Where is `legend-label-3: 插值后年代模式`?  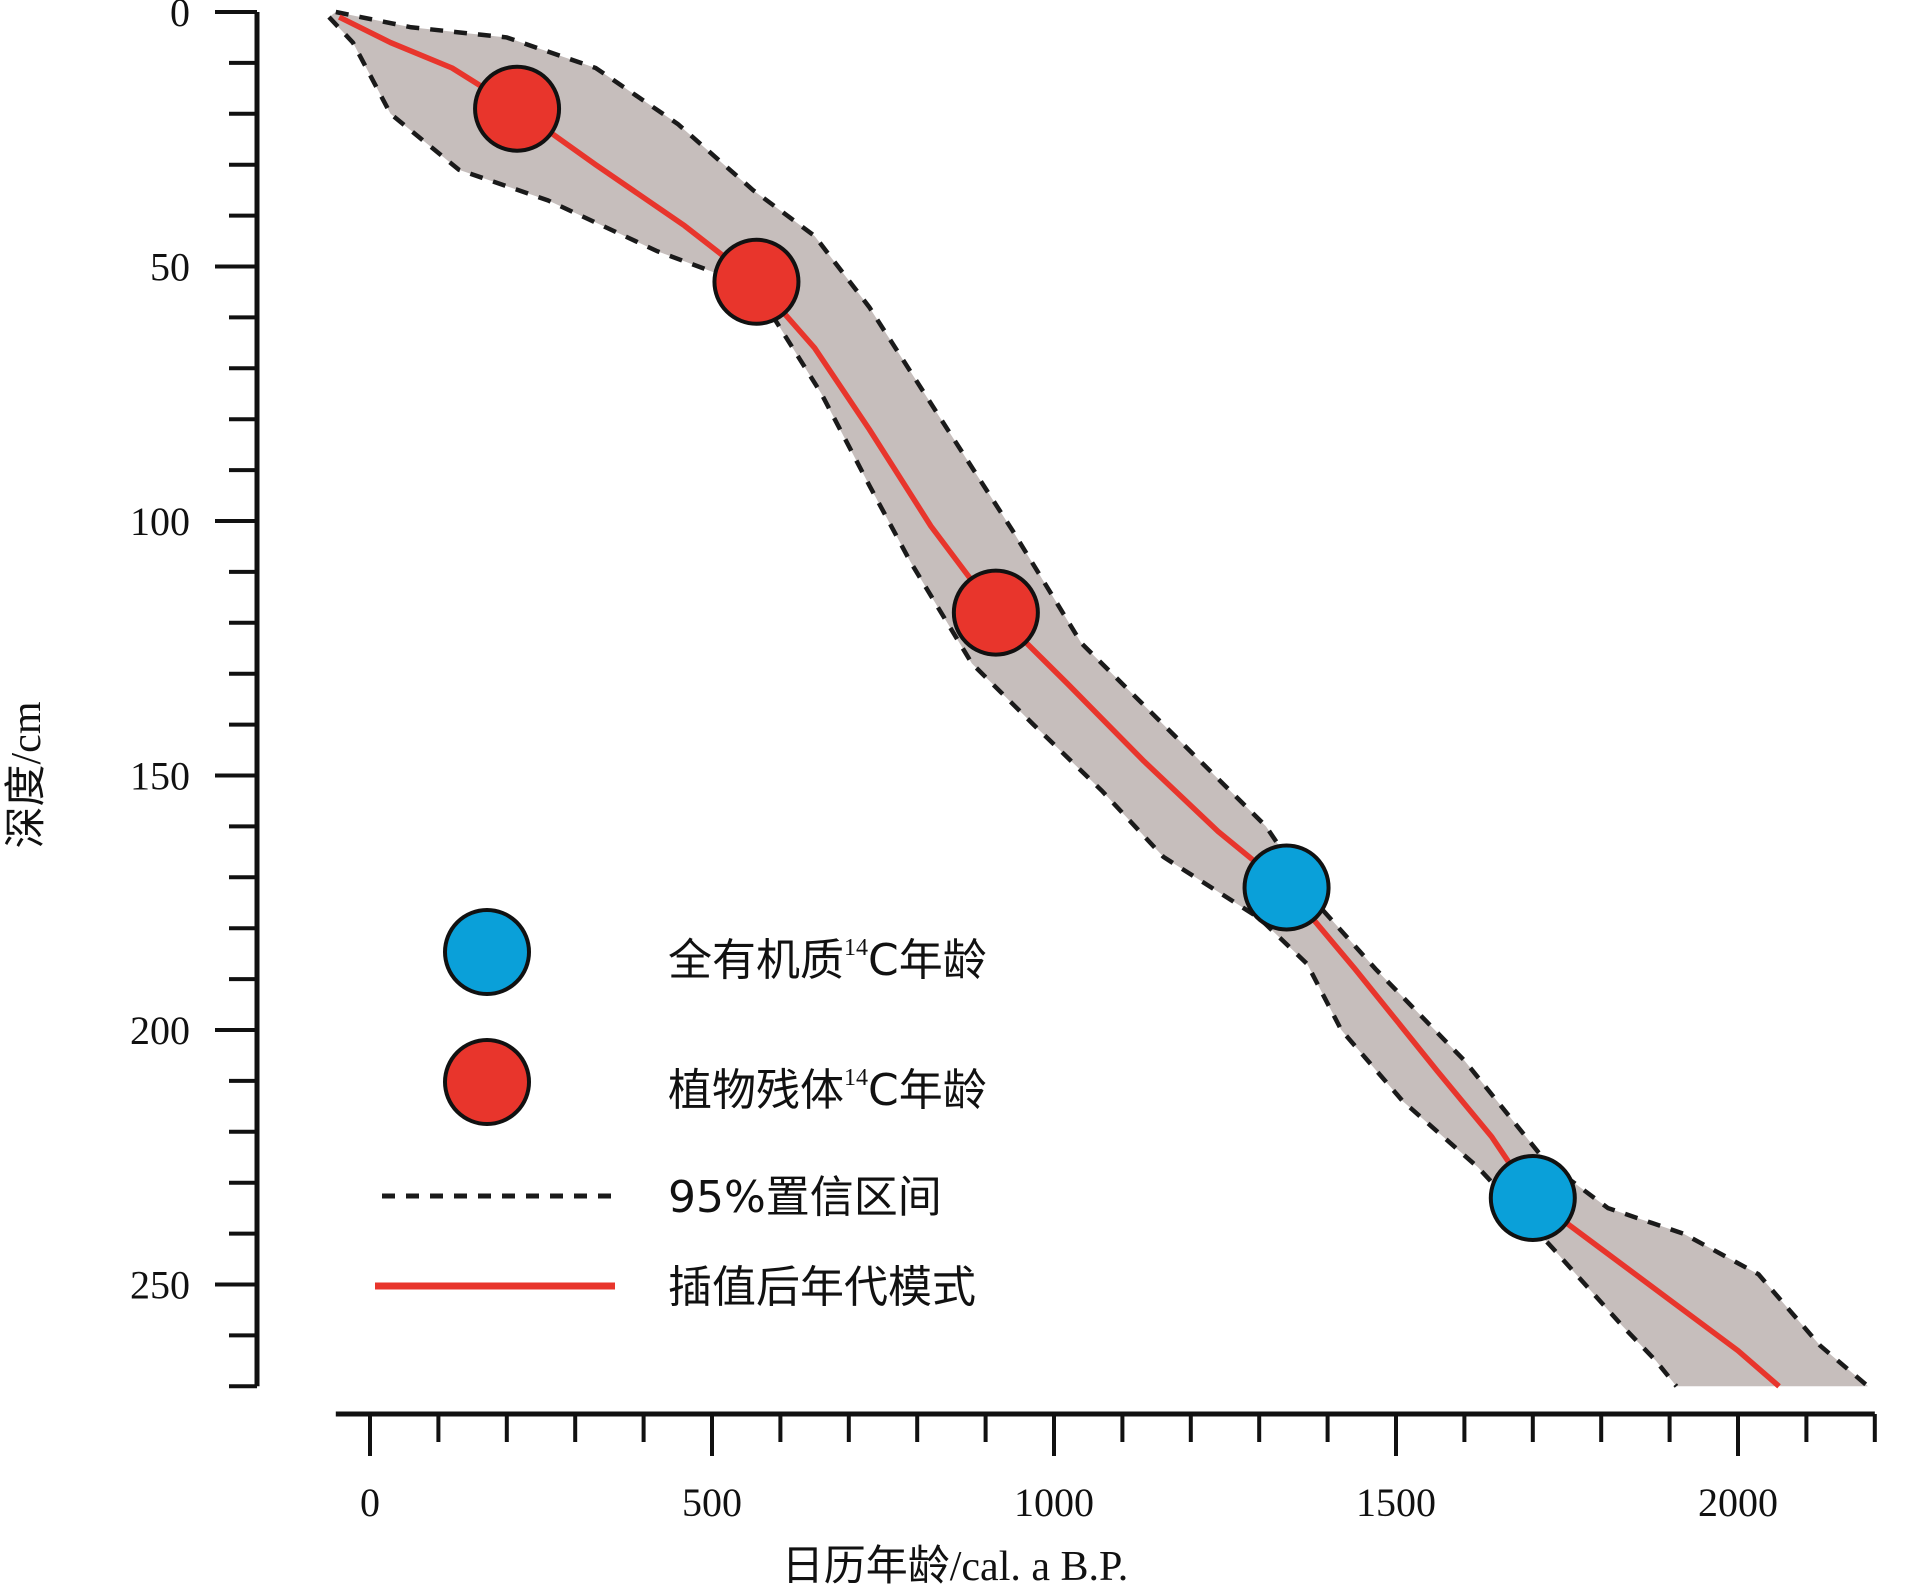
legend-label-3: 插值后年代模式 is located at coordinates (822, 1287).